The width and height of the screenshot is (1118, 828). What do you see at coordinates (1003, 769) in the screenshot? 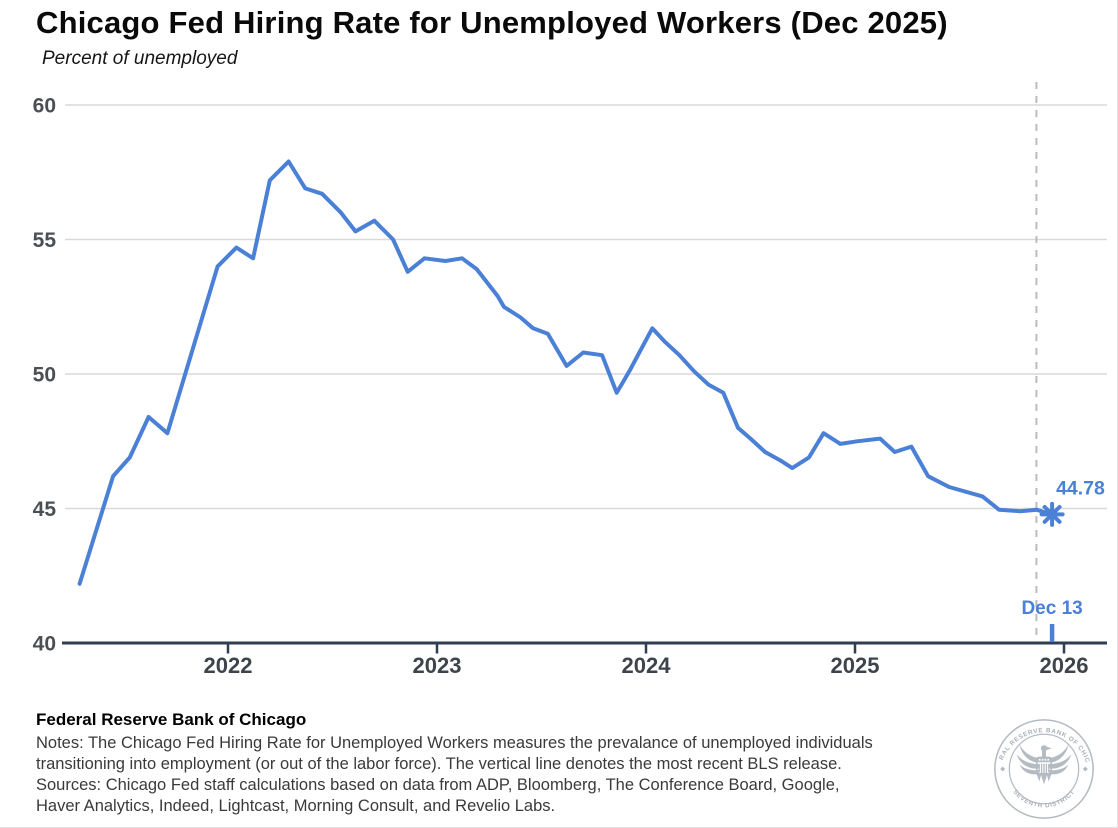
I see `seal-left-star` at bounding box center [1003, 769].